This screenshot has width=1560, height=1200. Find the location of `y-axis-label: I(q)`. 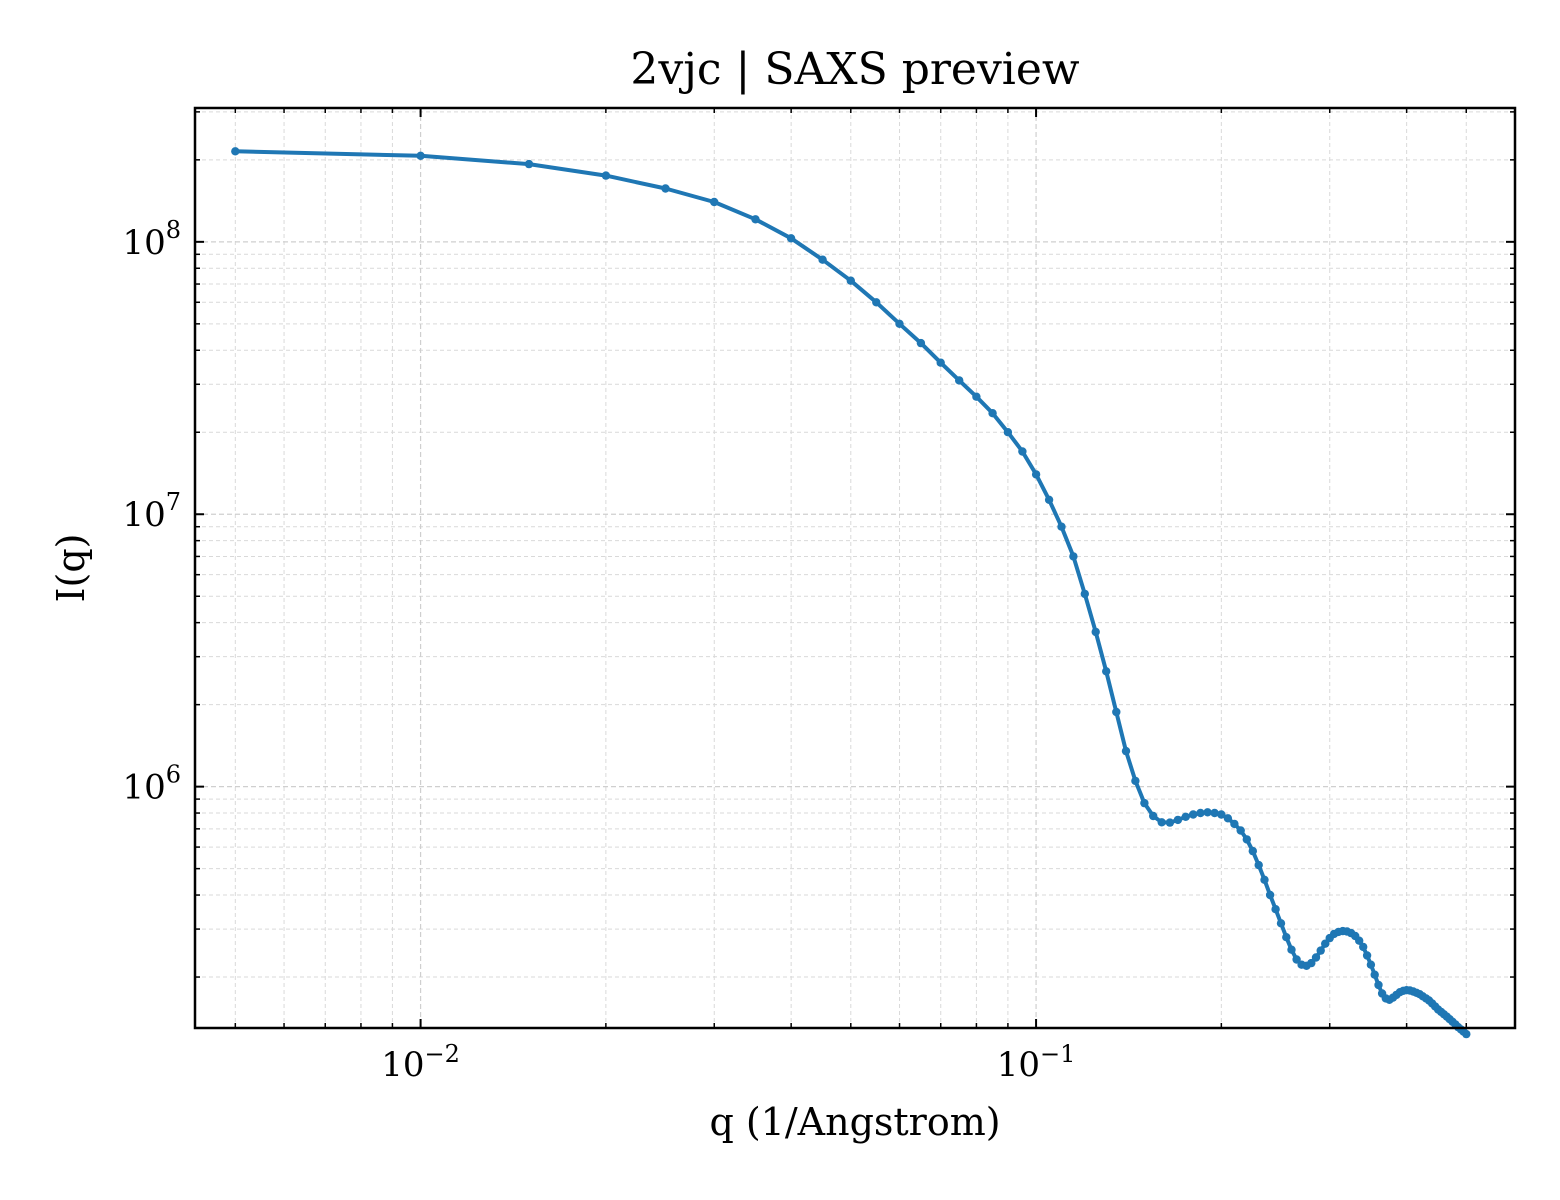

y-axis-label: I(q) is located at coordinates (71, 568).